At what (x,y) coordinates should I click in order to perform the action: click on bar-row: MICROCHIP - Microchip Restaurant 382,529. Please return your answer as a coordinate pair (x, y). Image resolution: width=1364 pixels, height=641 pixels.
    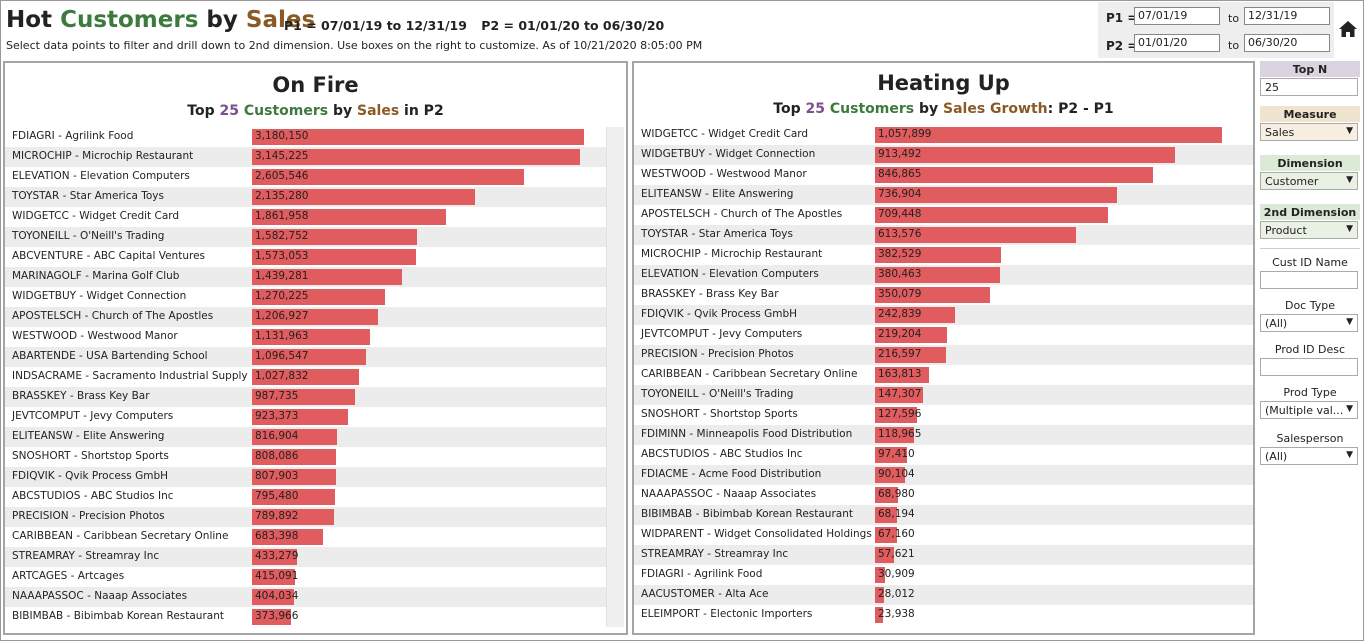
    Looking at the image, I should click on (943, 255).